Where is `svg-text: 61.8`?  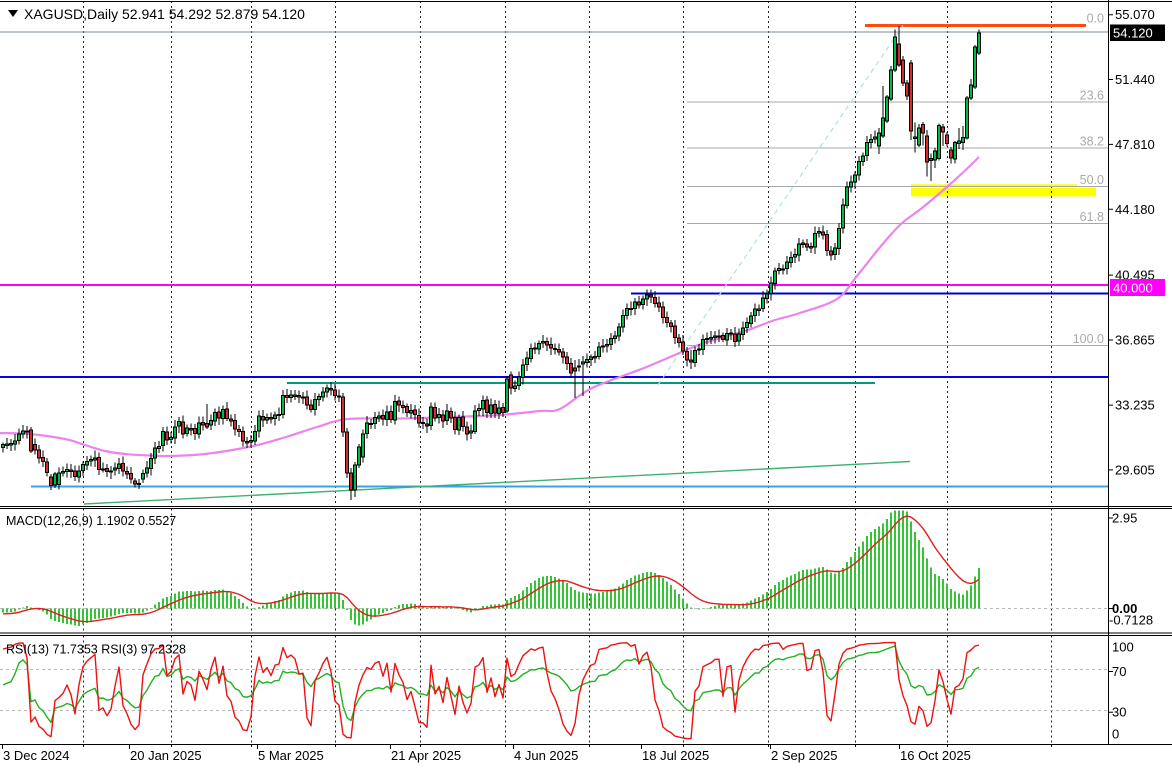
svg-text: 61.8 is located at coordinates (1092, 217).